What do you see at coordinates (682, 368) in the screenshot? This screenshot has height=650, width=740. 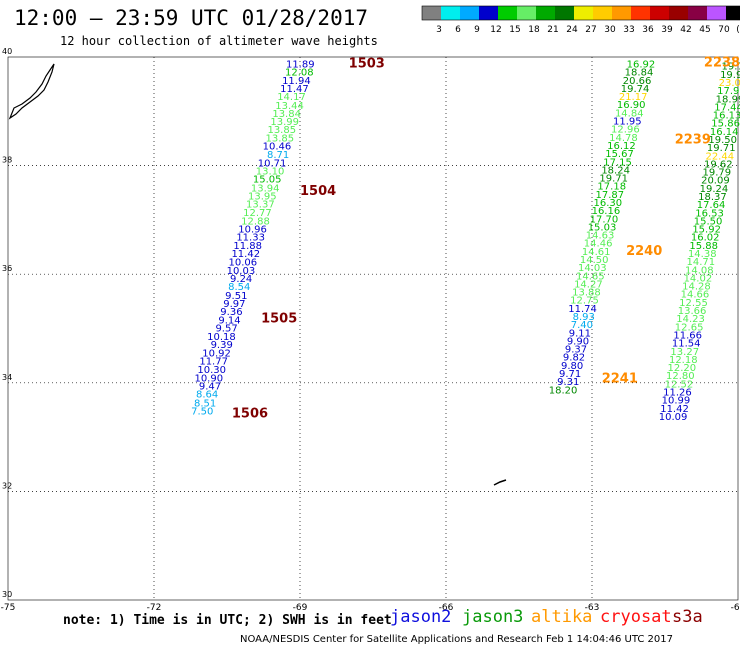 I see `wave-height-value: 12.20` at bounding box center [682, 368].